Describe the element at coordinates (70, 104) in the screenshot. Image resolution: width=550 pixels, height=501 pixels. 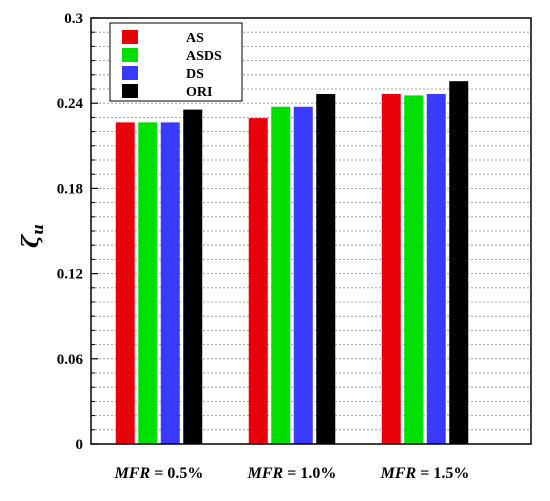
I see `y-tick-label: 0.24` at that location.